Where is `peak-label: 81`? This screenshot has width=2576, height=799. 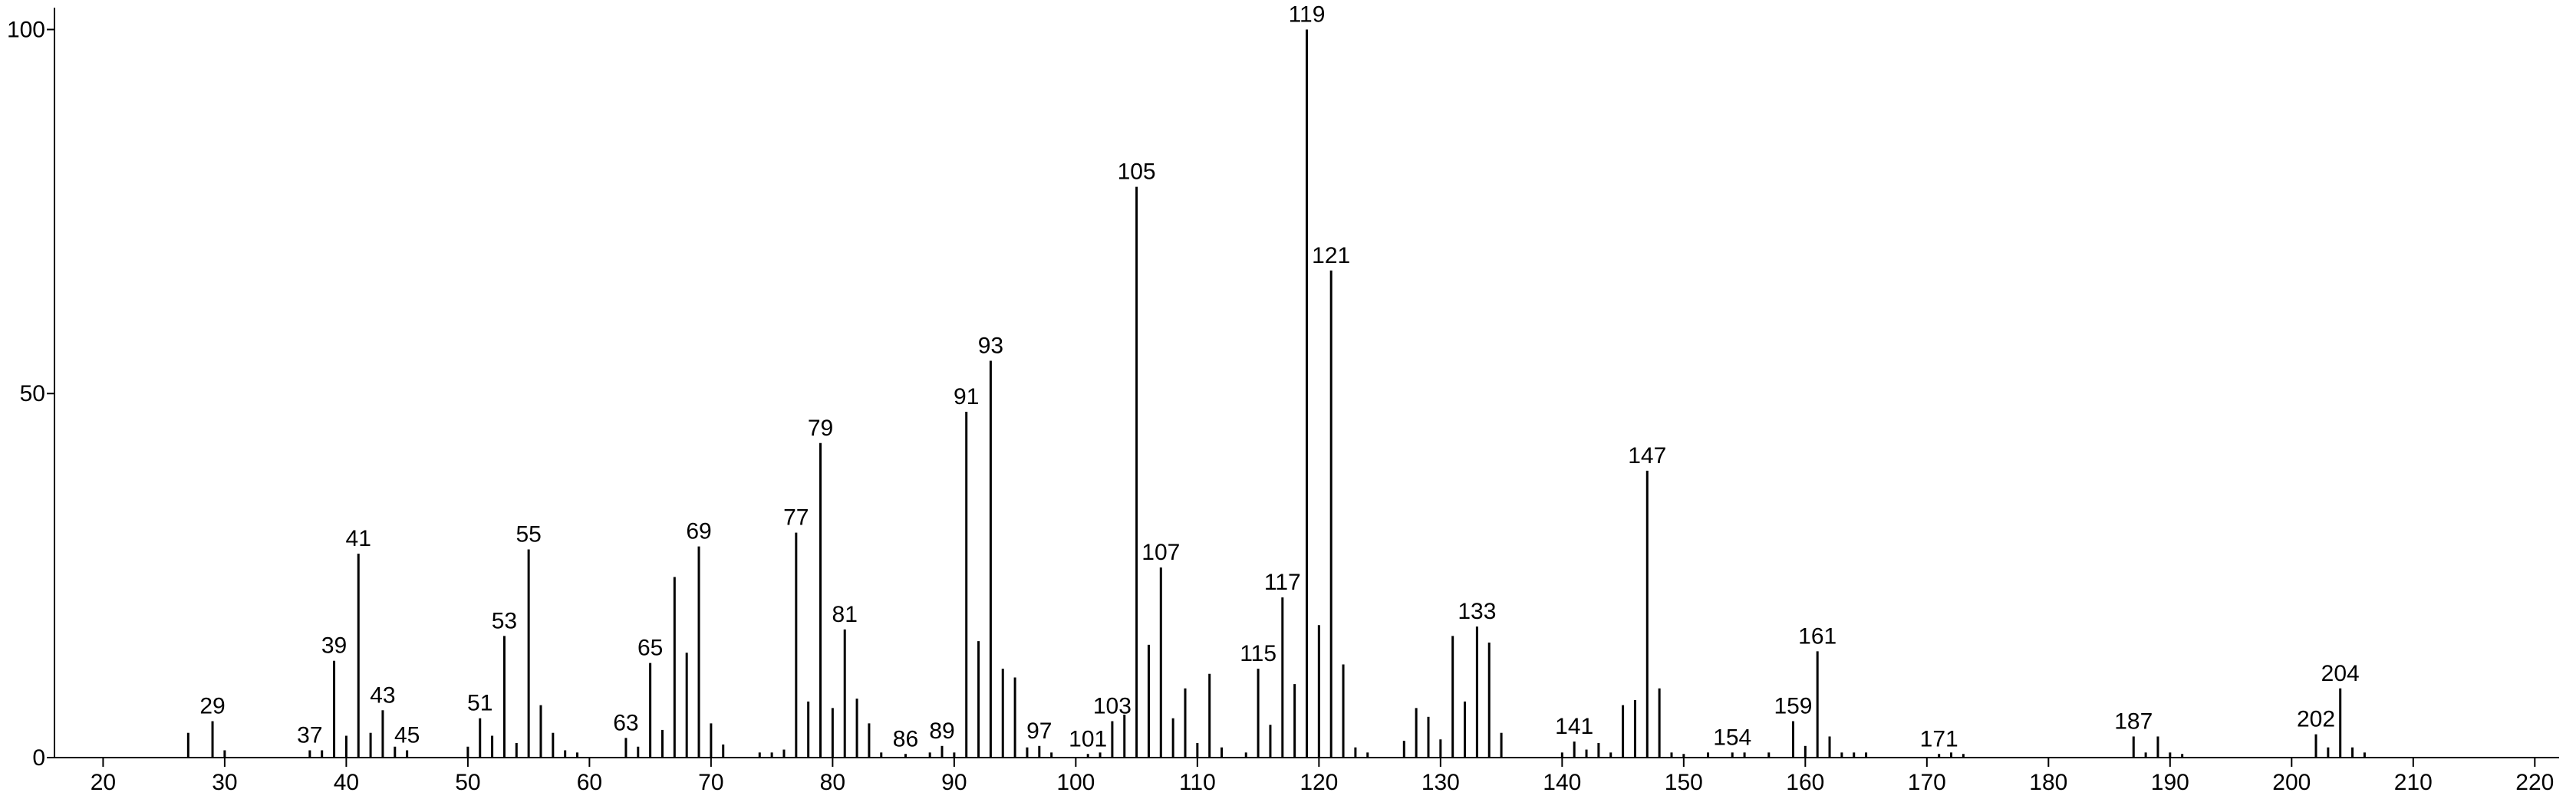
peak-label: 81 is located at coordinates (845, 614).